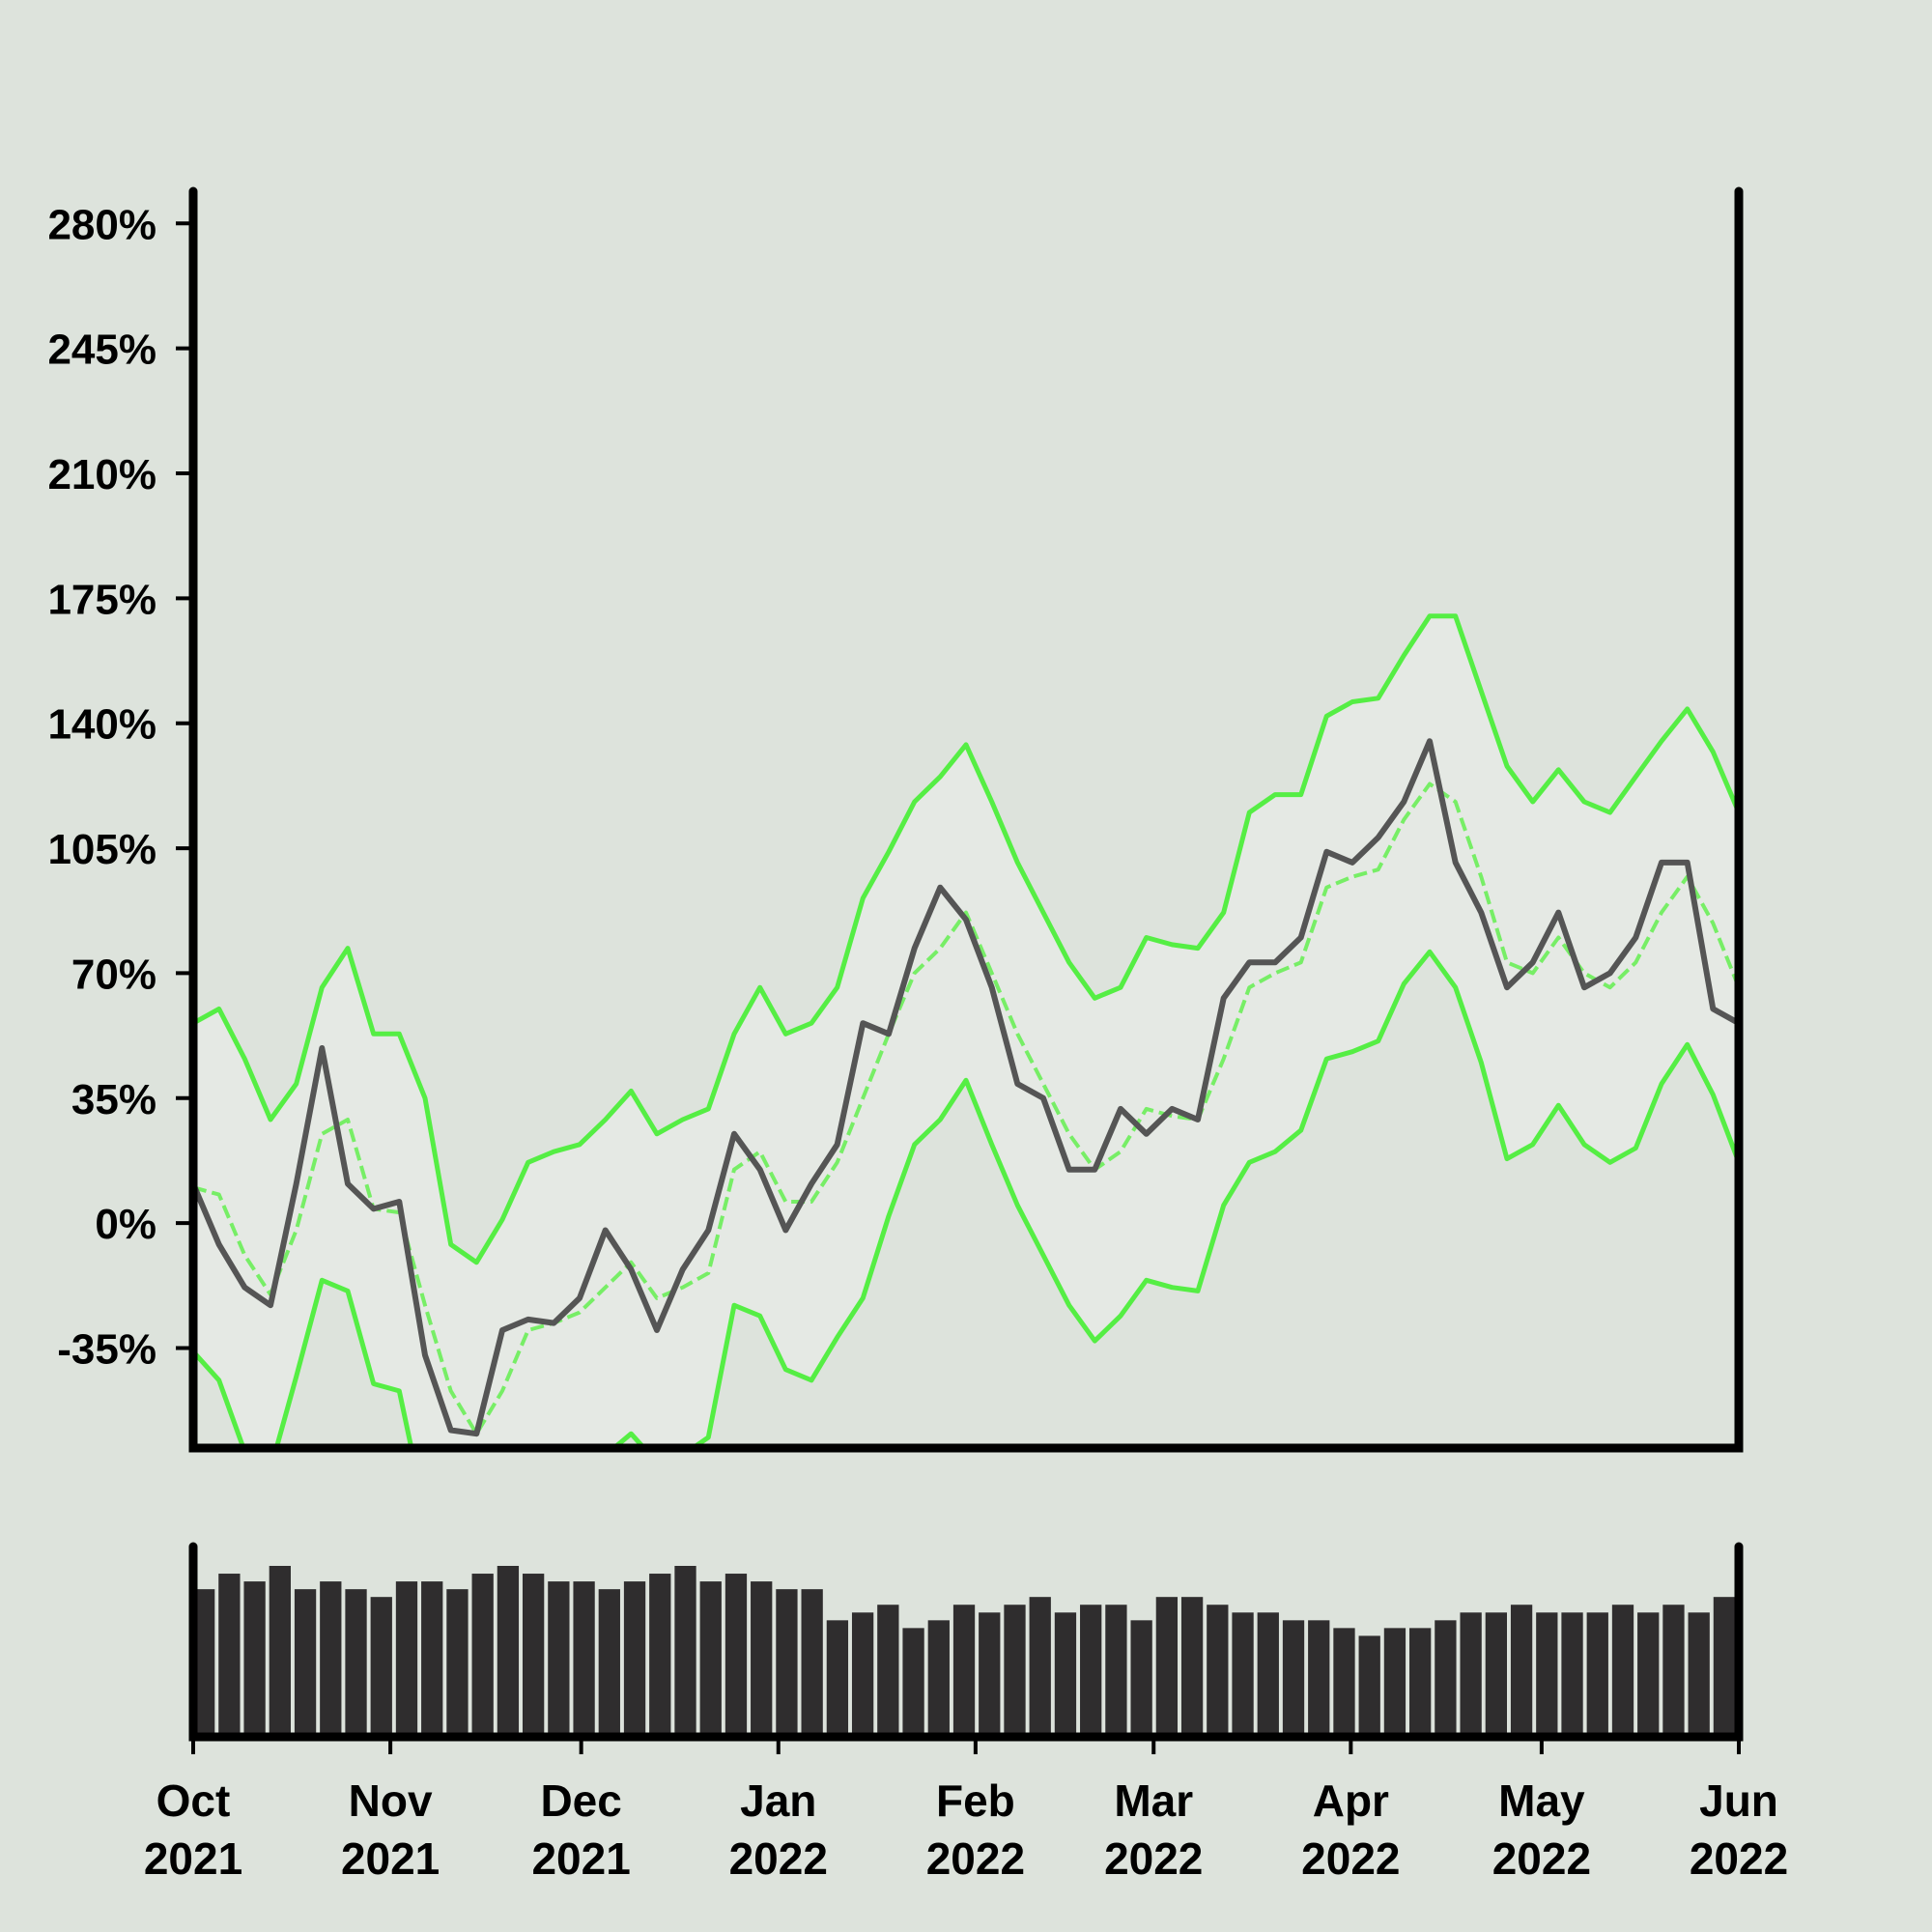 The width and height of the screenshot is (1932, 1932). I want to click on x-tick-label: Apr 2022, so click(1350, 1830).